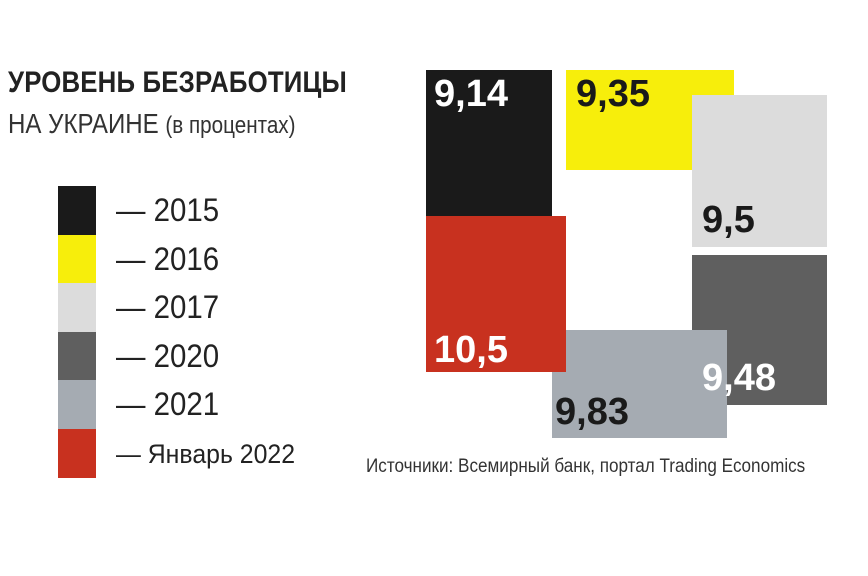 This screenshot has width=868, height=576. Describe the element at coordinates (639, 384) in the screenshot. I see `value-block-2021` at that location.